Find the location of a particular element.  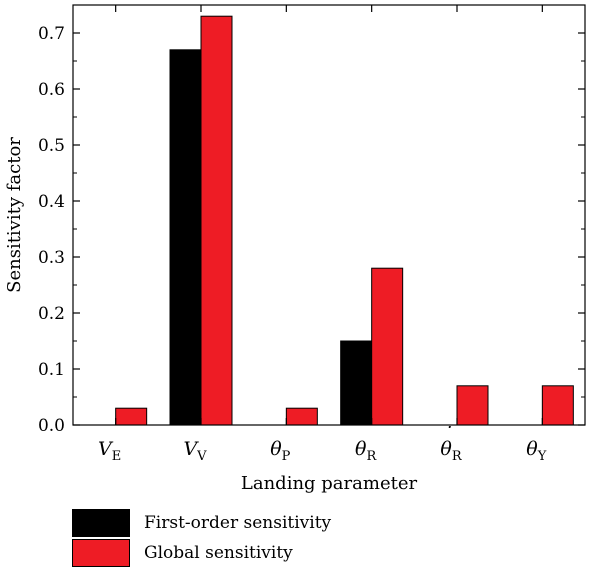

x-category-label-4: θR is located at coordinates (451, 451).